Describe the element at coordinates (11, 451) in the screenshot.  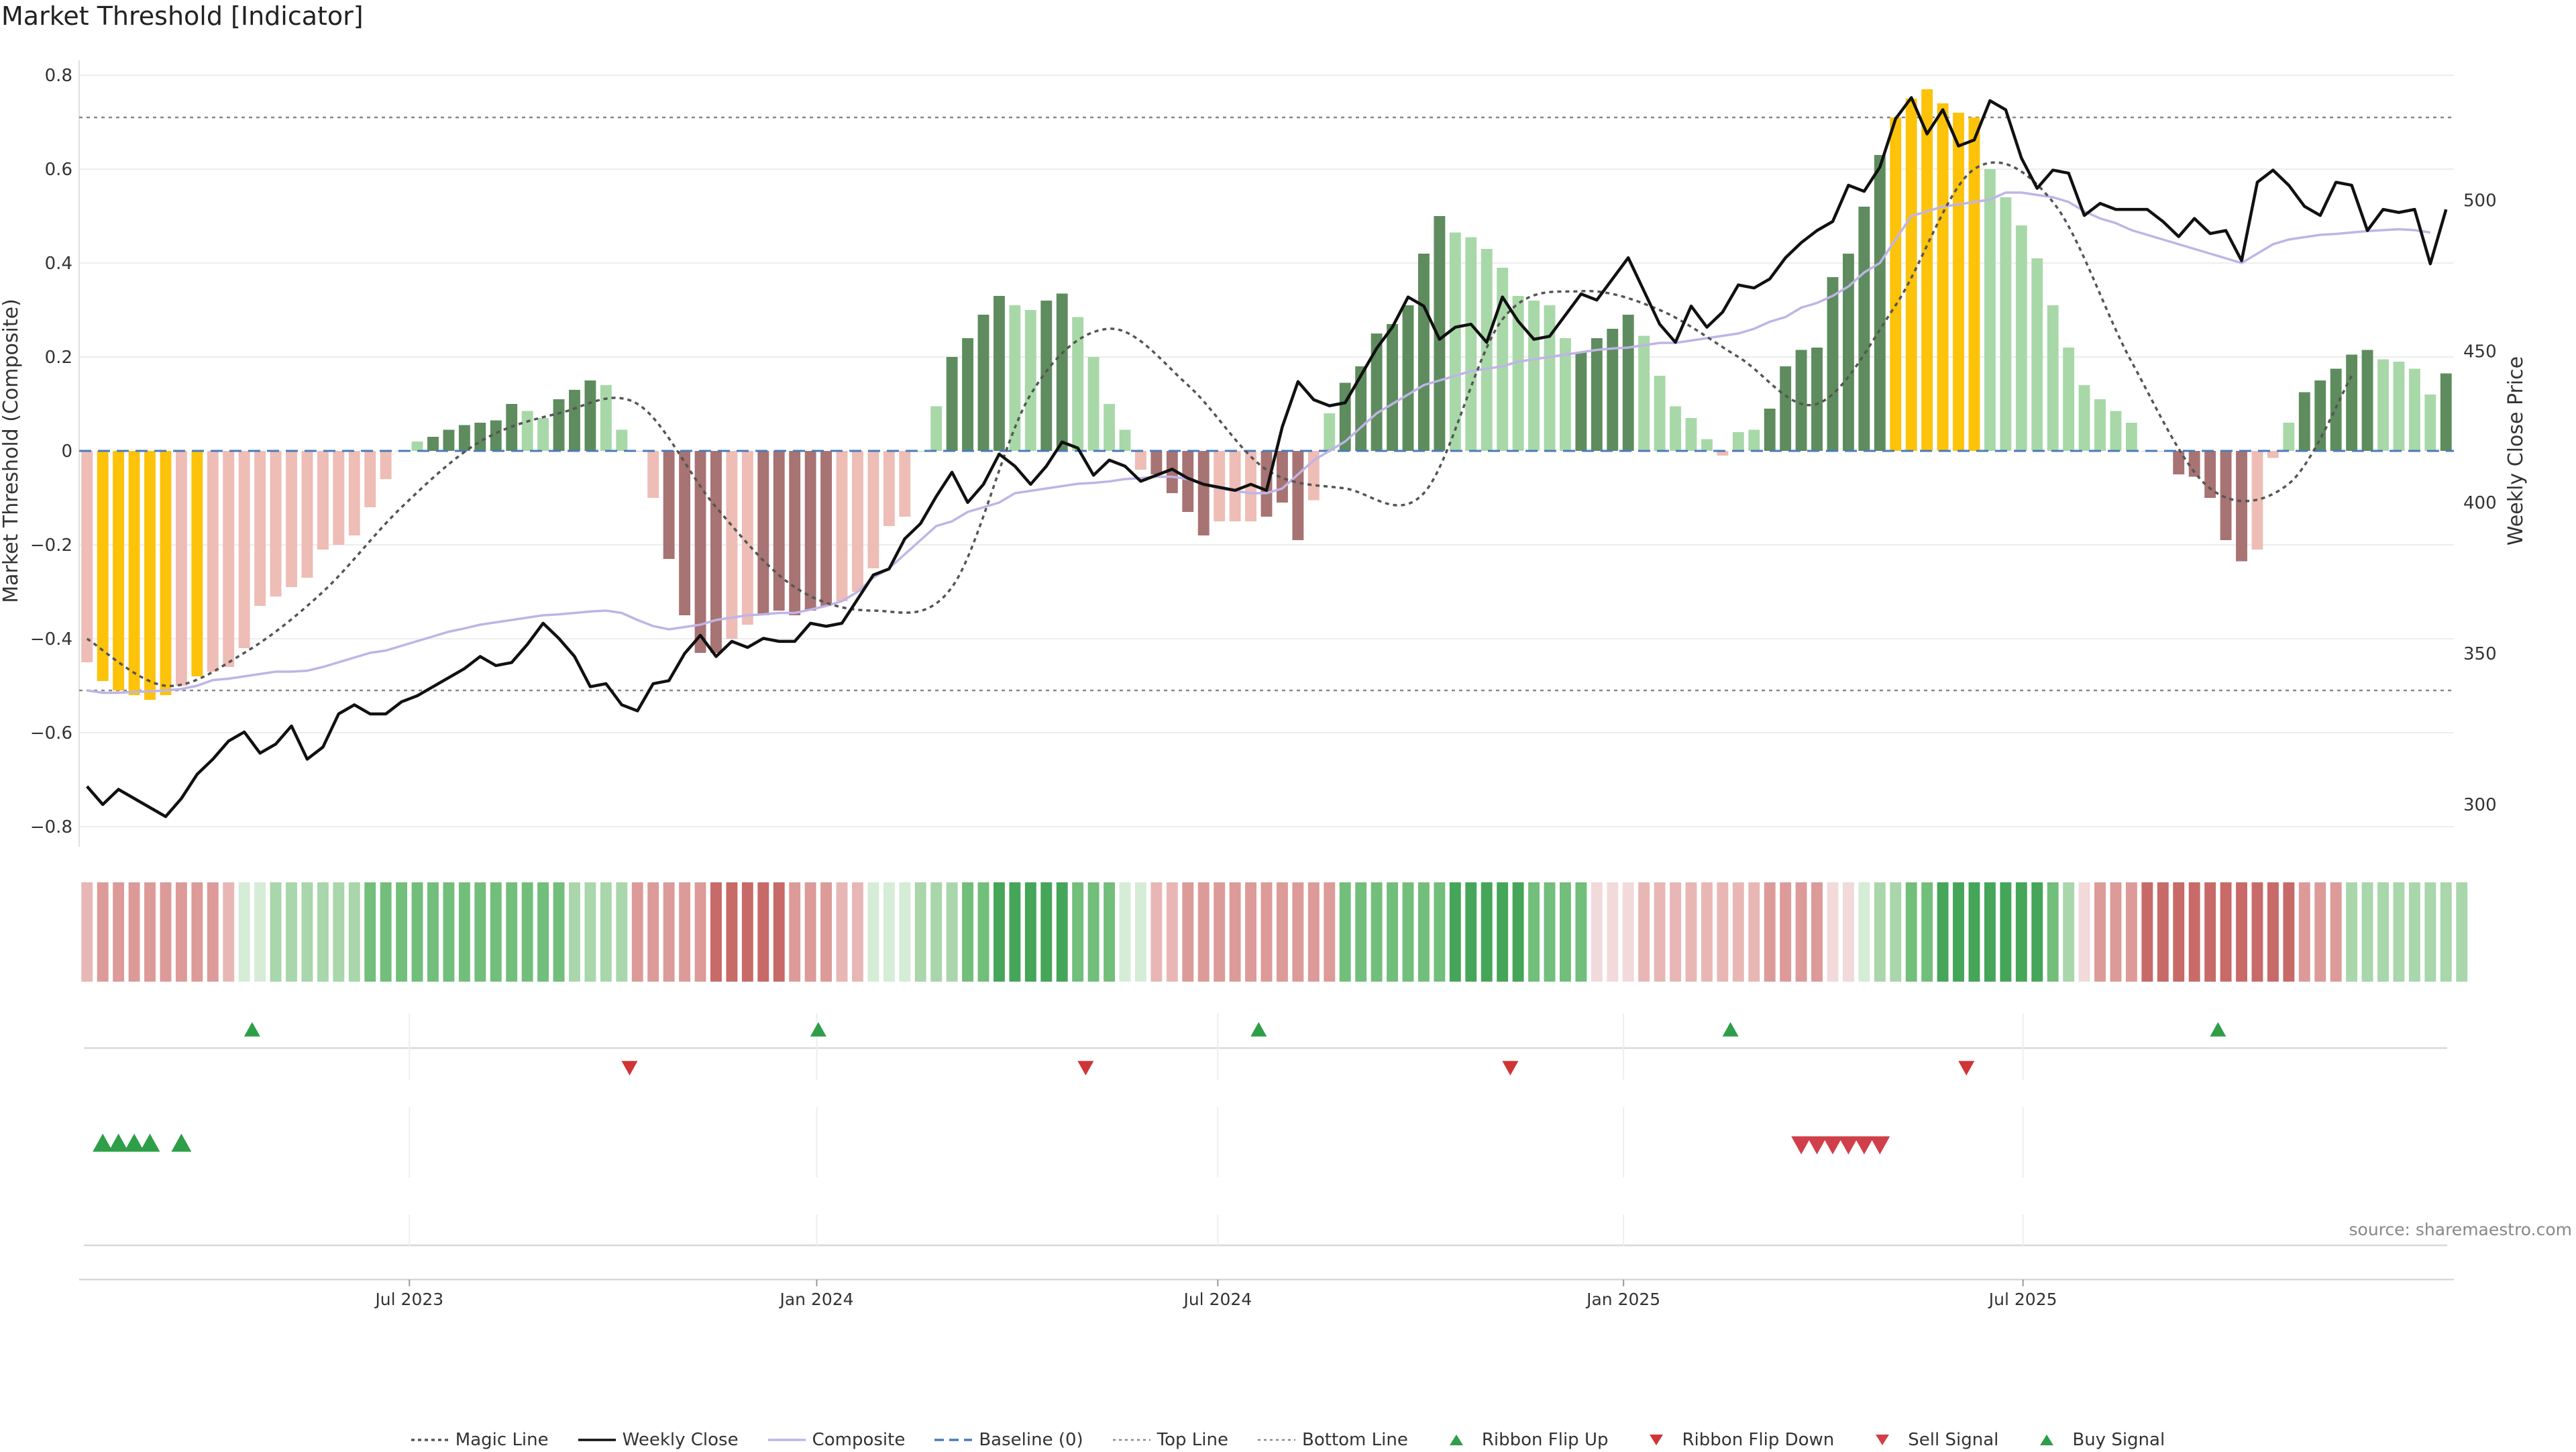
I see `y-axis-title: Market Threshold (Composite)` at that location.